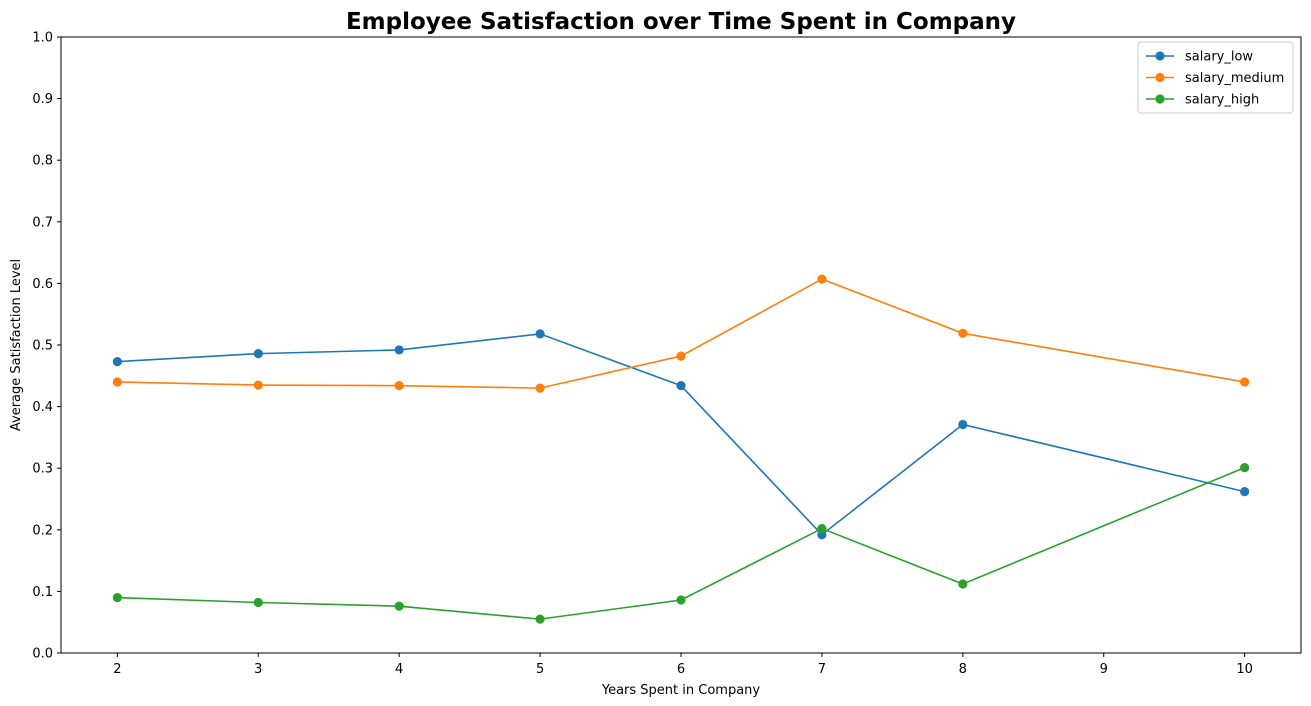 This screenshot has width=1311, height=706. I want to click on y-tick-label: 0.9, so click(42, 99).